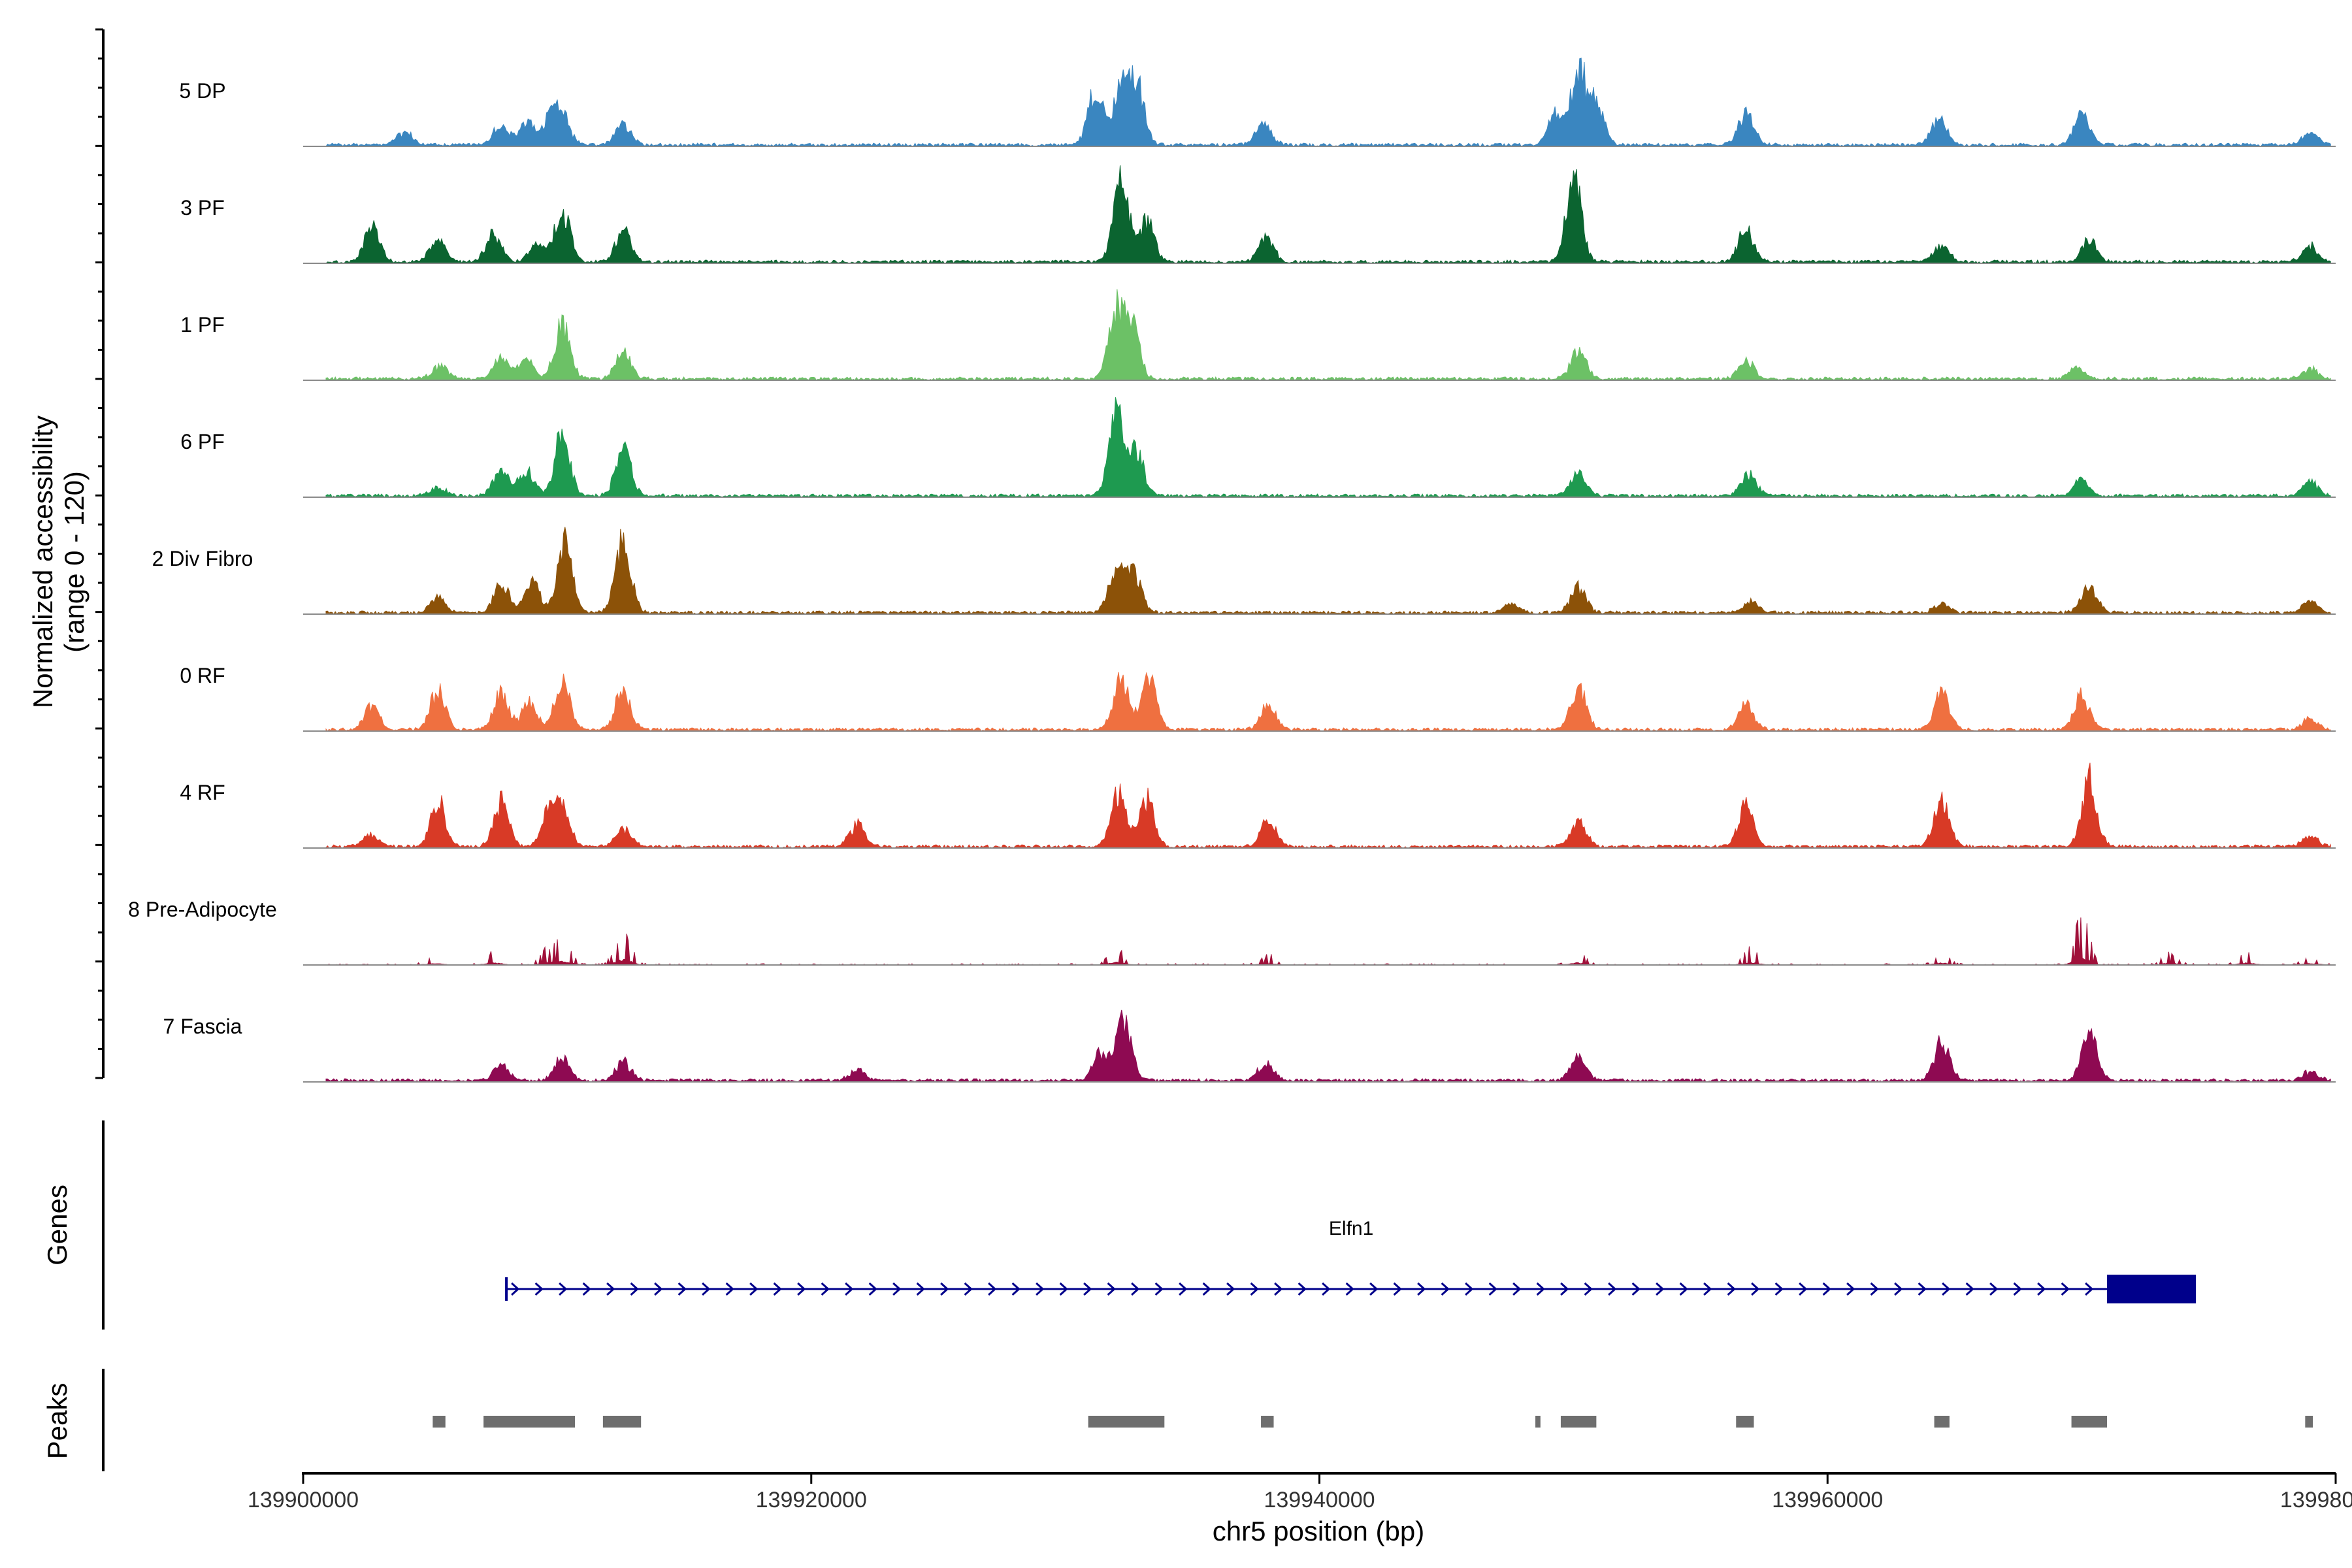 This screenshot has width=2352, height=1568. What do you see at coordinates (202, 1026) in the screenshot?
I see `track-label: 7 Fascia` at bounding box center [202, 1026].